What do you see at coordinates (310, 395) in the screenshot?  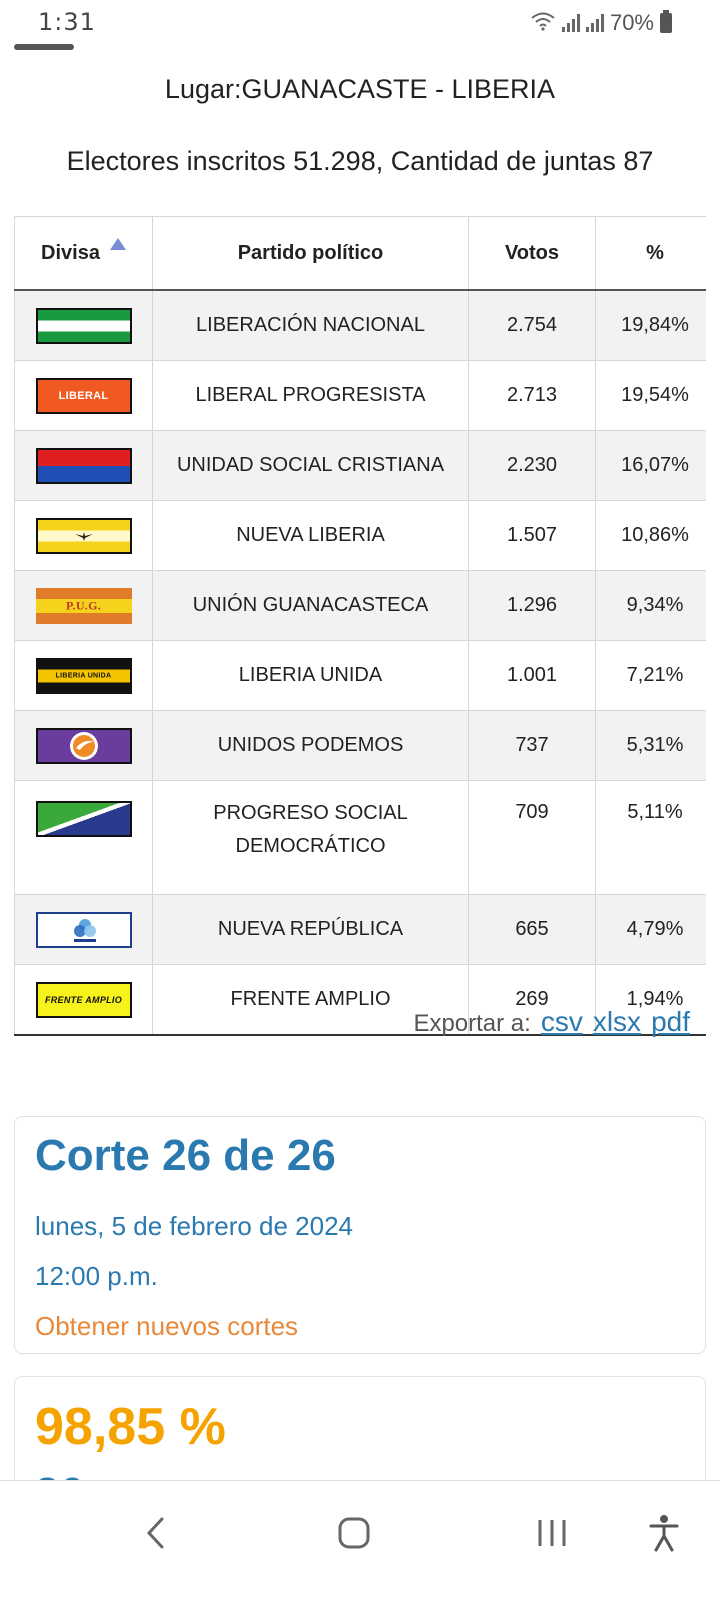 I see `party-name: LIBERAL PROGRESISTA` at bounding box center [310, 395].